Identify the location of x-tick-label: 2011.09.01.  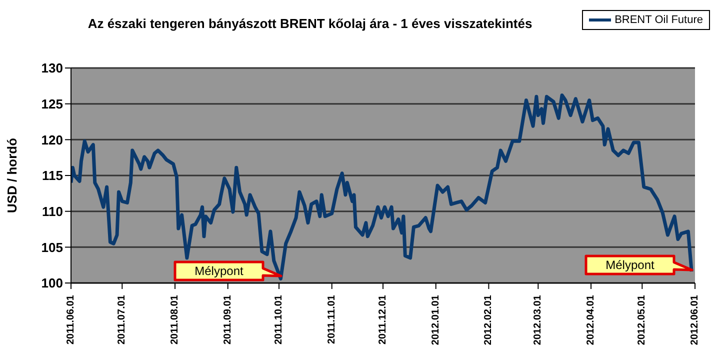
(228, 319).